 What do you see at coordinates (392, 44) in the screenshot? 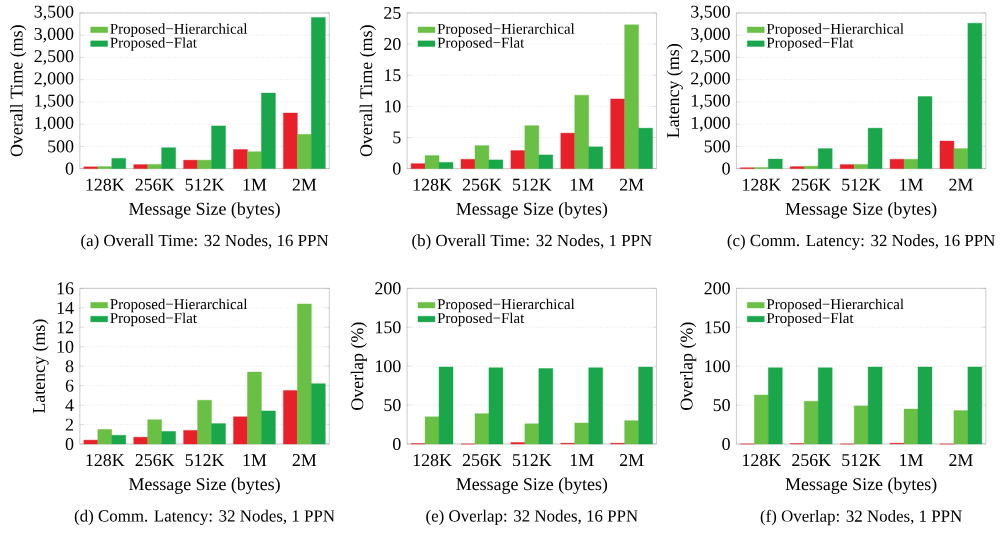
I see `y-tick-label: 20` at bounding box center [392, 44].